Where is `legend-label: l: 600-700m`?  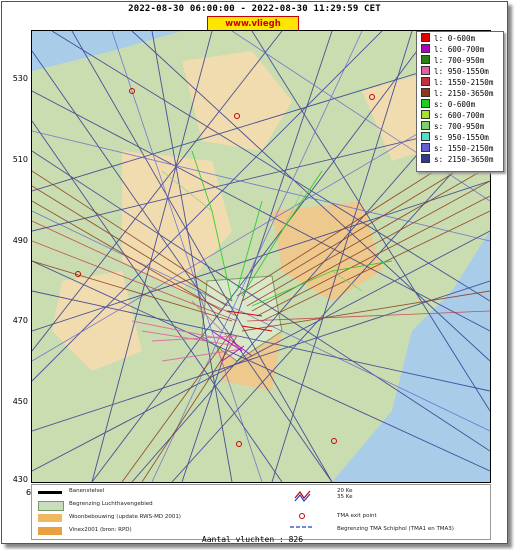 legend-label: l: 600-700m is located at coordinates (459, 49).